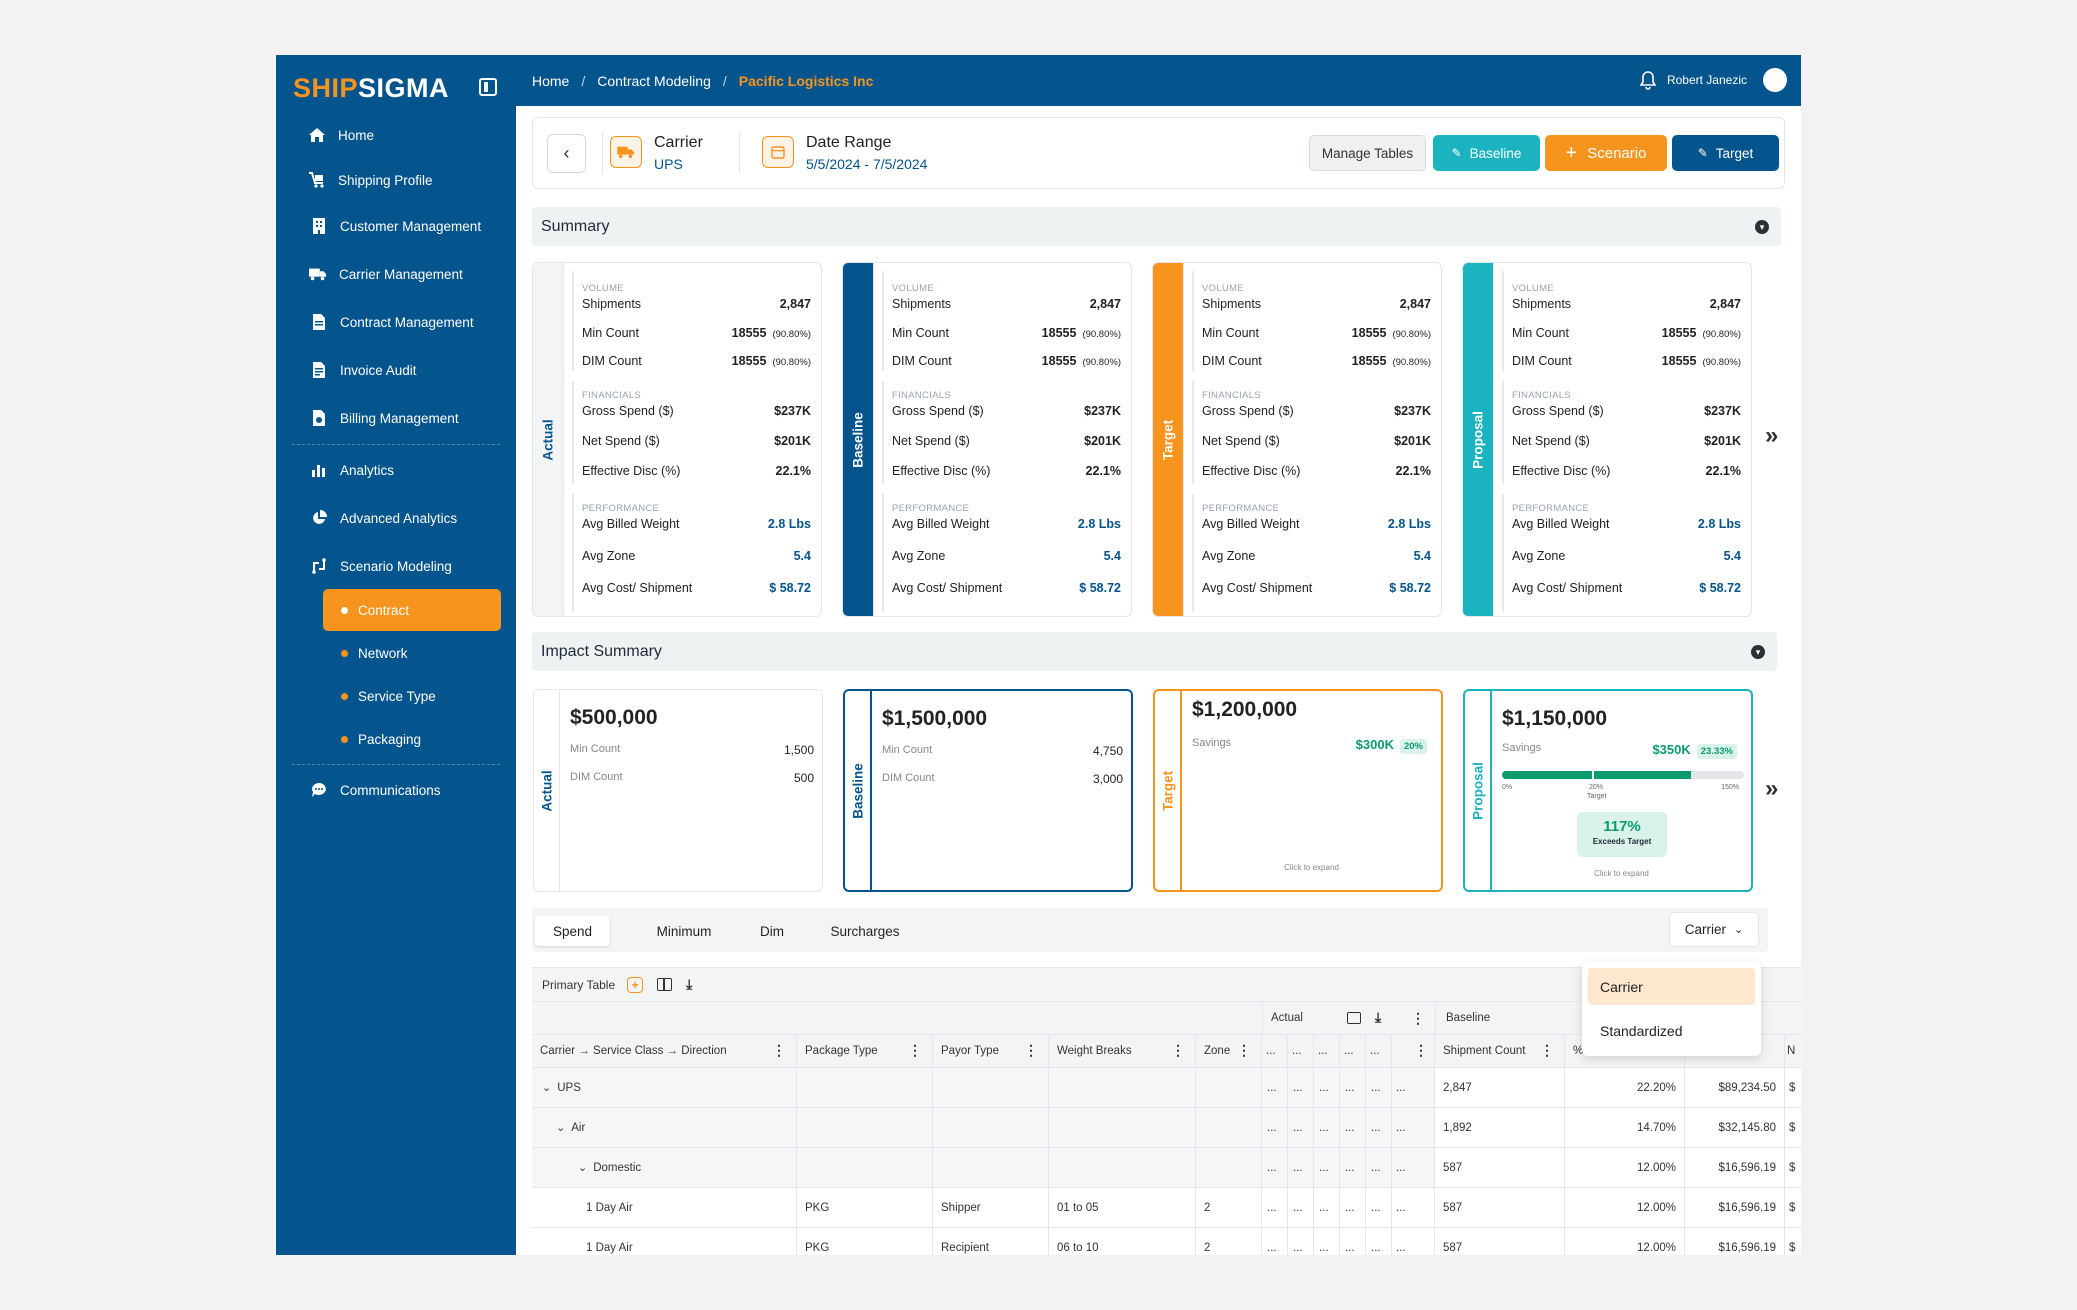  What do you see at coordinates (390, 790) in the screenshot?
I see `sidebar-item-label: Communications` at bounding box center [390, 790].